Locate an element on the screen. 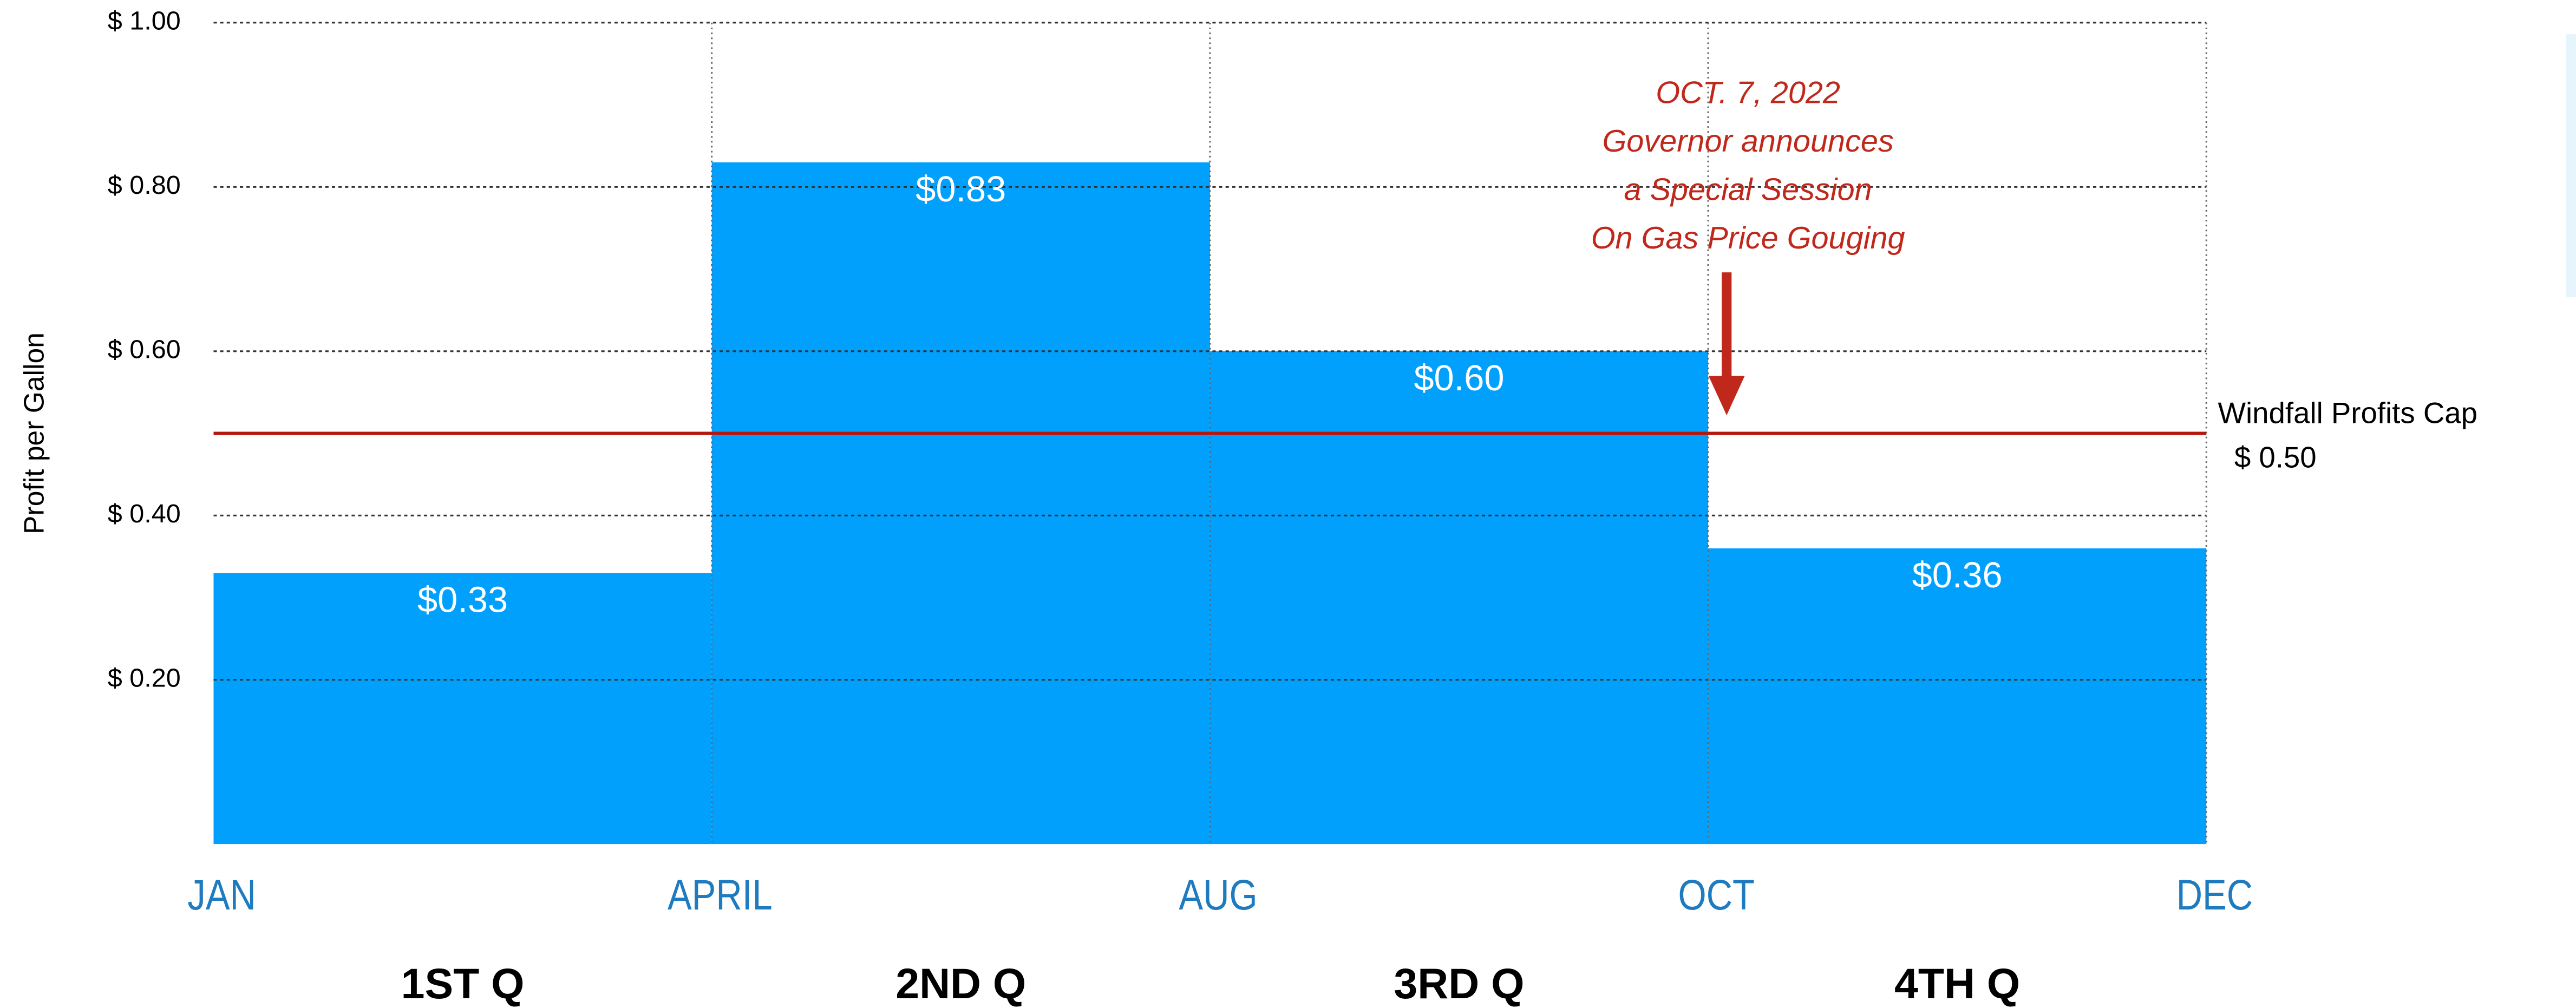 This screenshot has width=2576, height=1008. y-tick-label: $ 1.00 is located at coordinates (145, 21).